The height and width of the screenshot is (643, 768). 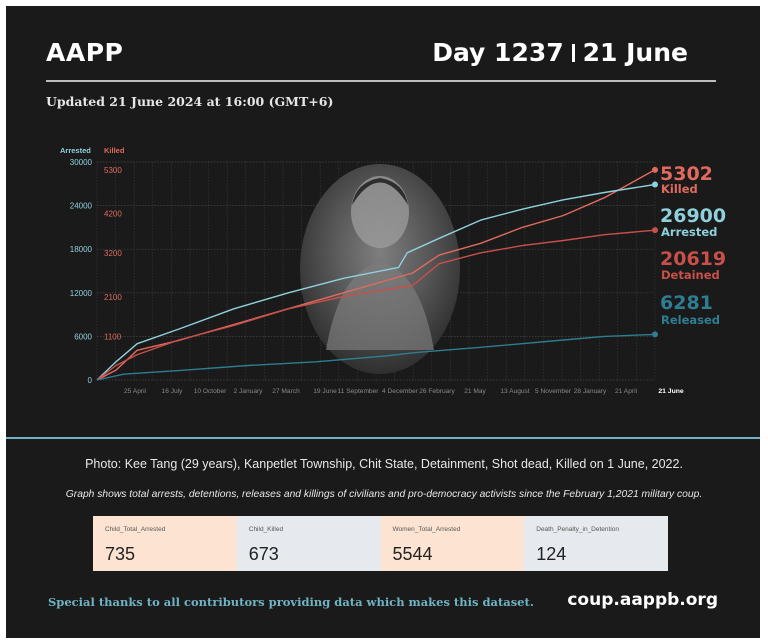 What do you see at coordinates (686, 303) in the screenshot?
I see `end-value-released: 6281` at bounding box center [686, 303].